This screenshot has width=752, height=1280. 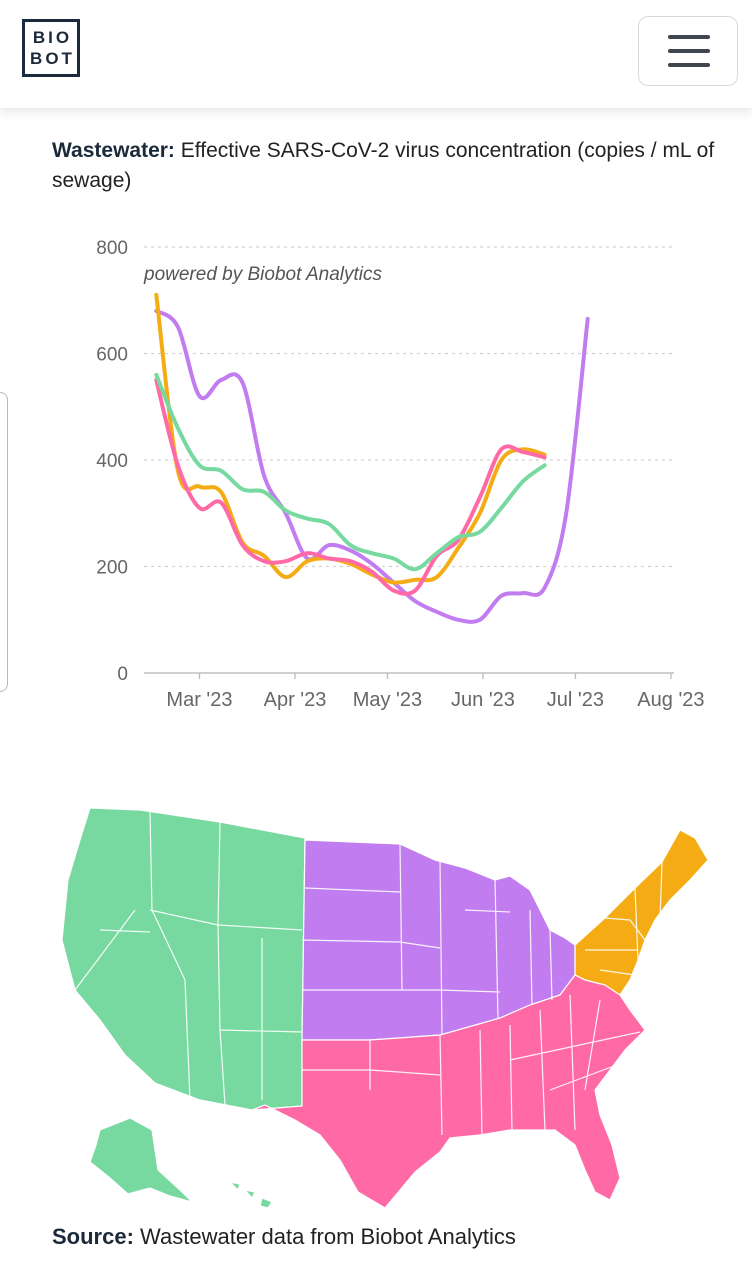 I want to click on site-header: BIO BOT, so click(x=376, y=54).